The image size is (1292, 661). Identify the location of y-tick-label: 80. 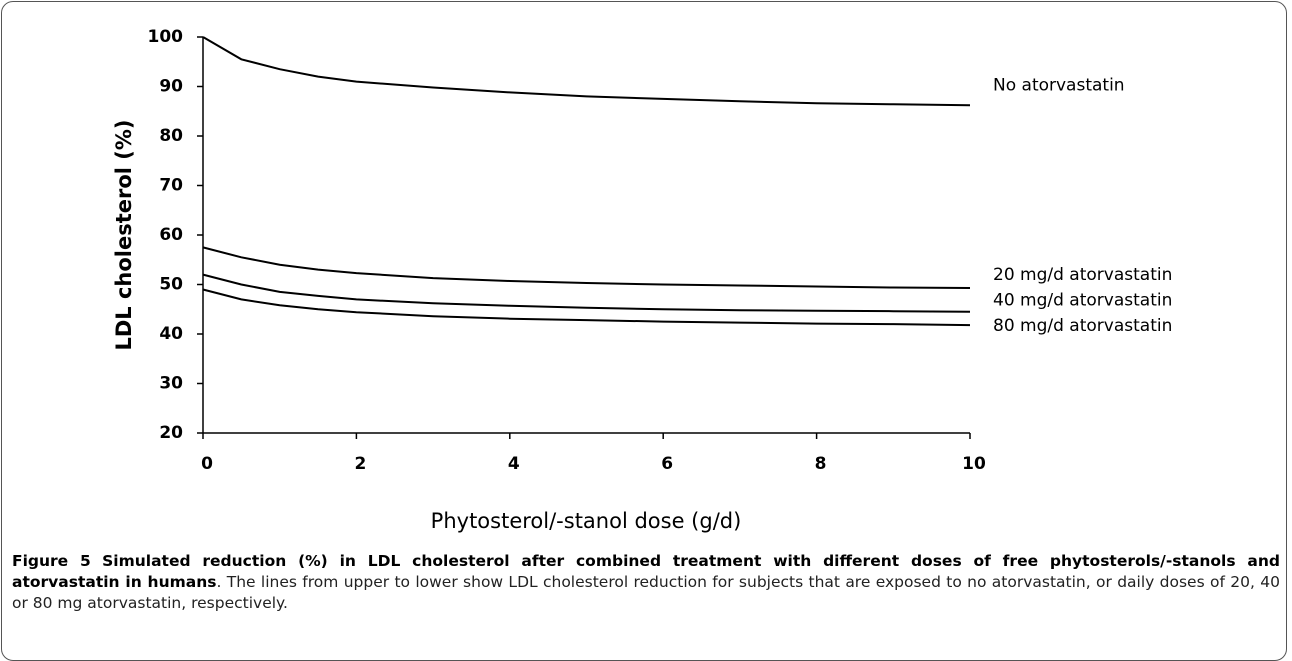
(171, 136).